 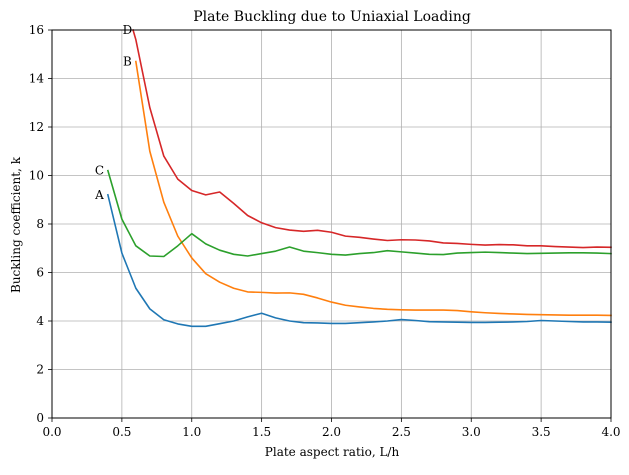 What do you see at coordinates (121, 432) in the screenshot?
I see `x-tick-label: 0.5` at bounding box center [121, 432].